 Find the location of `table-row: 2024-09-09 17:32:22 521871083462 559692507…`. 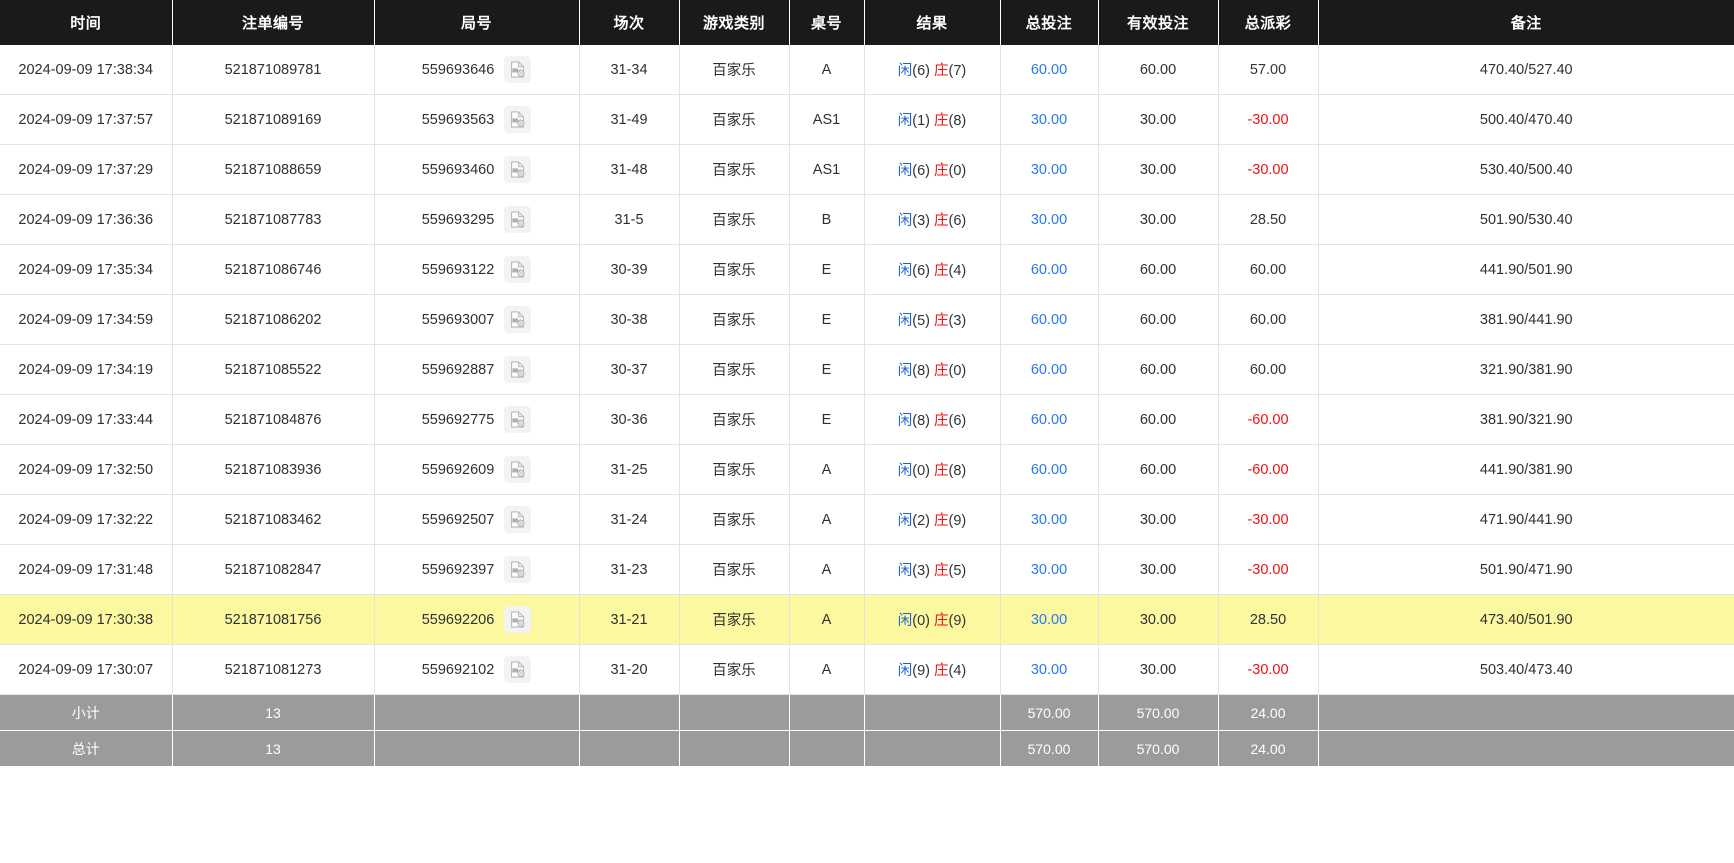

table-row: 2024-09-09 17:32:22 521871083462 559692507… is located at coordinates (867, 519).